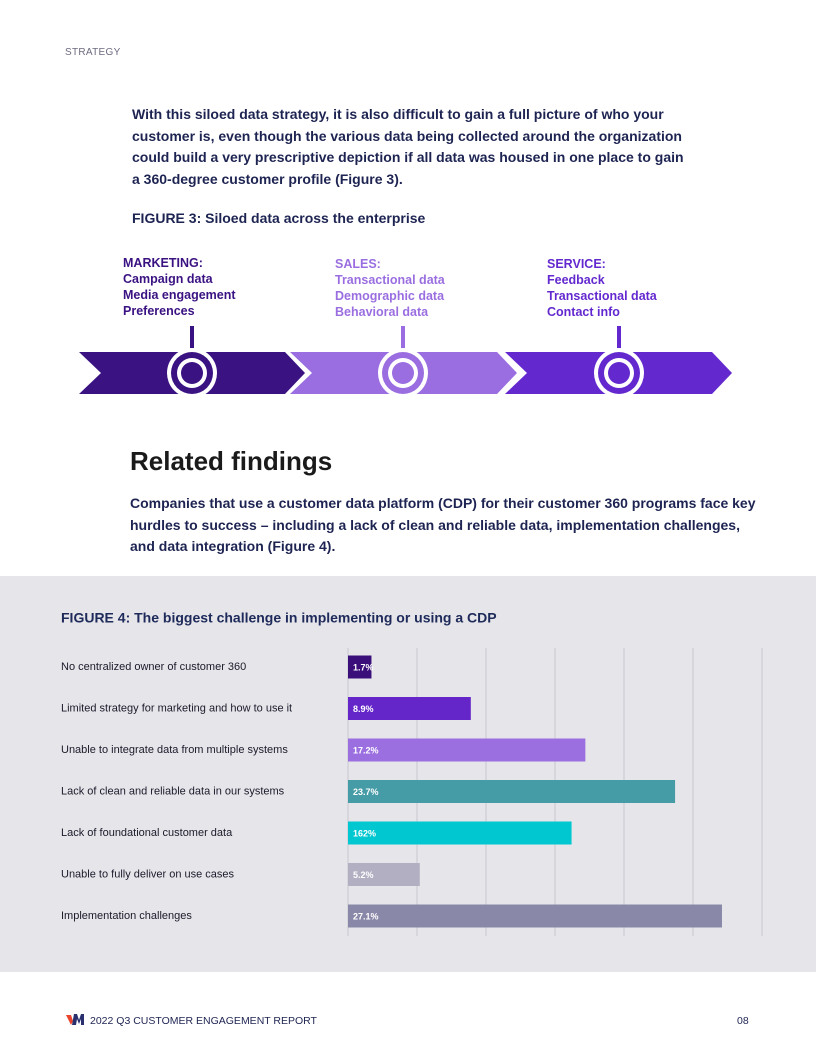  What do you see at coordinates (576, 264) in the screenshot?
I see `group-heading: SERVICE:` at bounding box center [576, 264].